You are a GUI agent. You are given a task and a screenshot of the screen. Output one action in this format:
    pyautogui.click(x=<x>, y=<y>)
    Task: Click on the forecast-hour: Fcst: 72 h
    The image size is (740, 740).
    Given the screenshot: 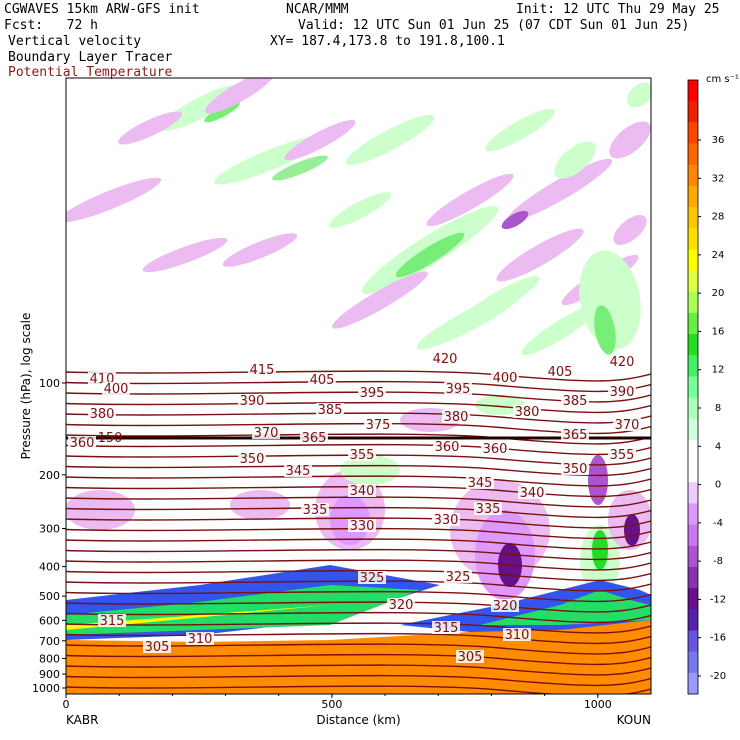 What is the action you would take?
    pyautogui.click(x=51, y=25)
    